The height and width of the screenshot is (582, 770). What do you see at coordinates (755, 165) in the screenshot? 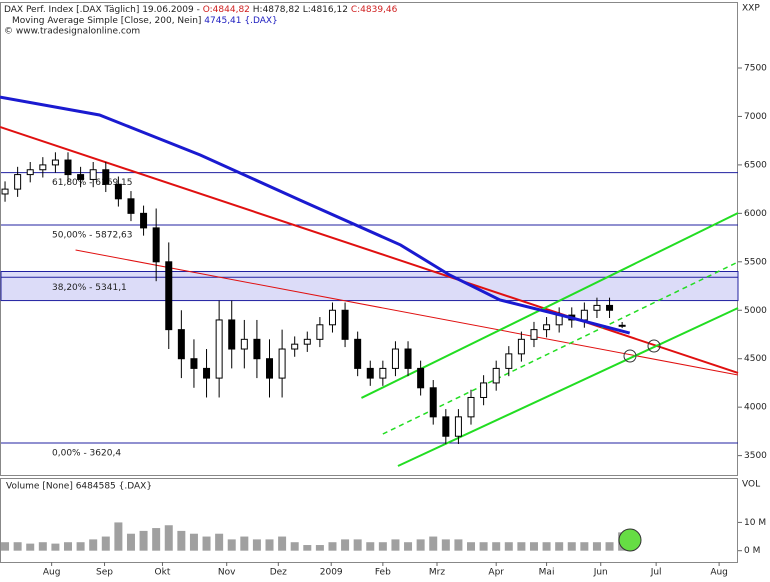
I see `y-tick-label: 6500` at bounding box center [755, 165].